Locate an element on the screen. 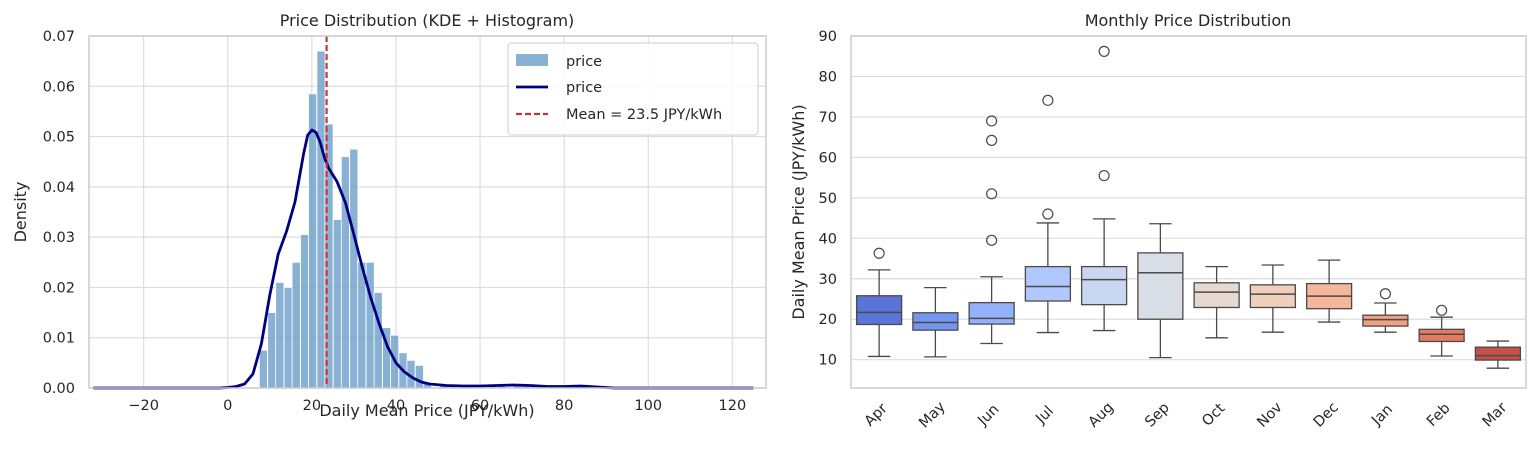 The image size is (1540, 460). box-title: Monthly Price Distribution is located at coordinates (1188, 20).